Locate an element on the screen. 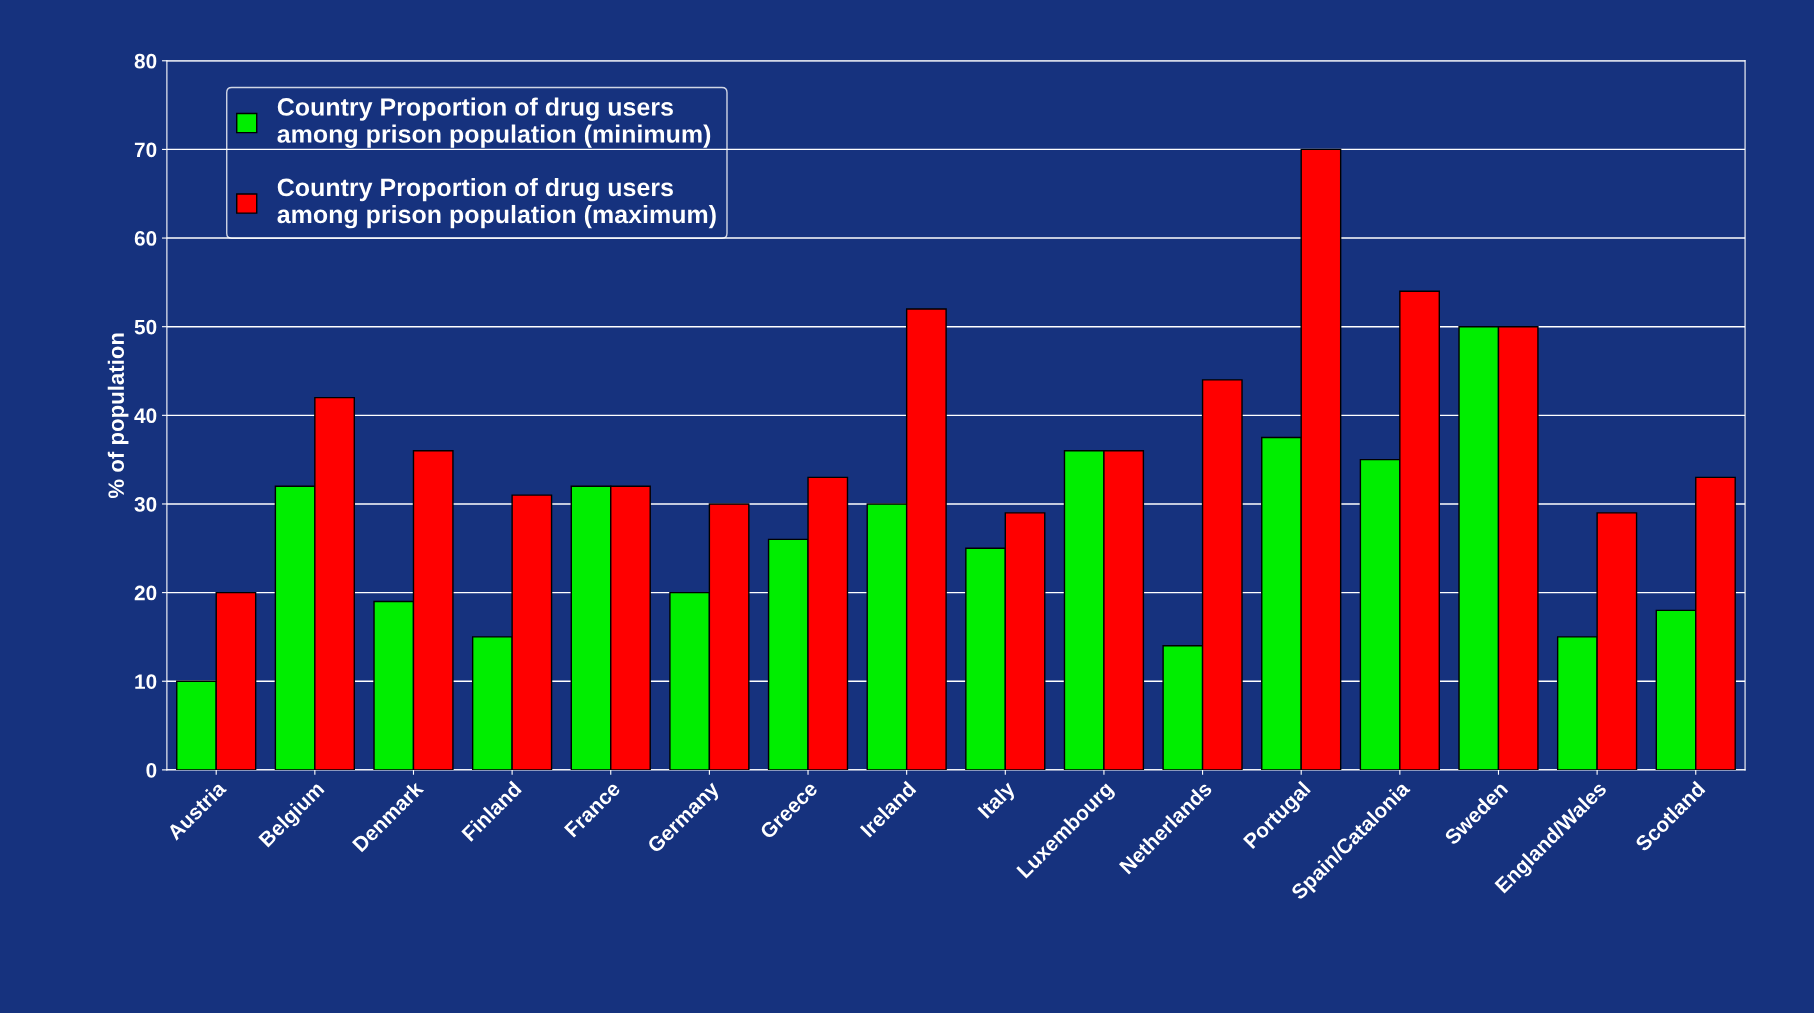  y-tick-label: 30 is located at coordinates (145, 504).